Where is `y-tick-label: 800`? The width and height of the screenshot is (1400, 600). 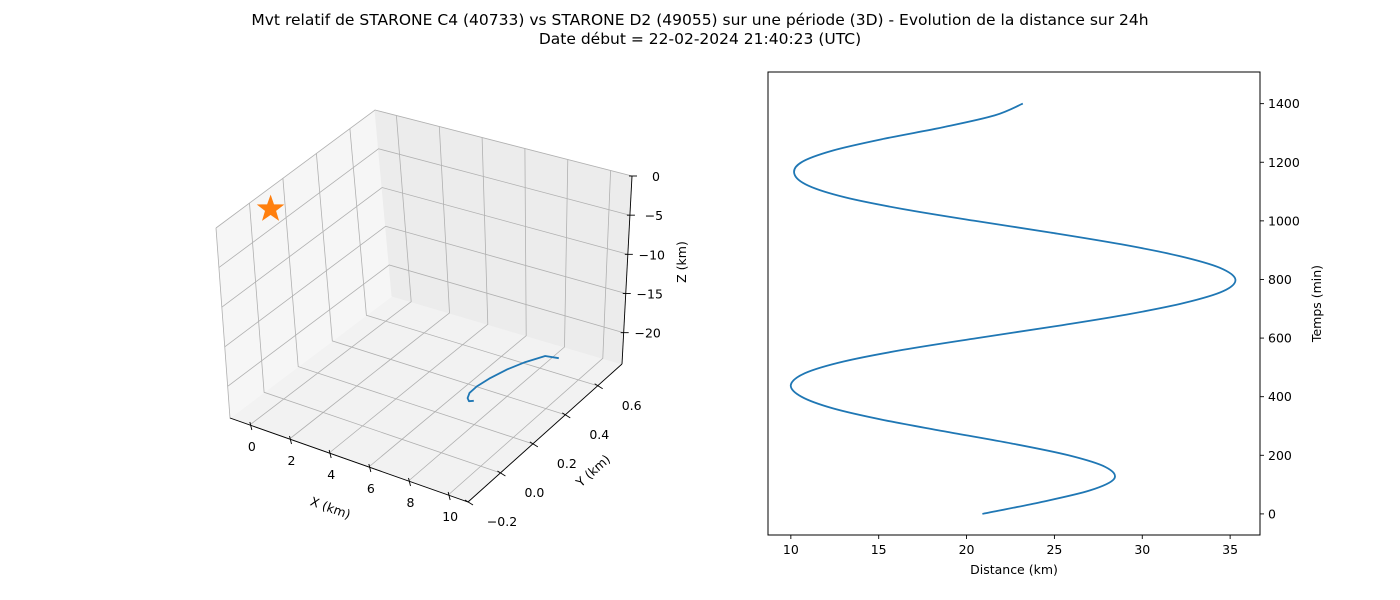 y-tick-label: 800 is located at coordinates (1280, 279).